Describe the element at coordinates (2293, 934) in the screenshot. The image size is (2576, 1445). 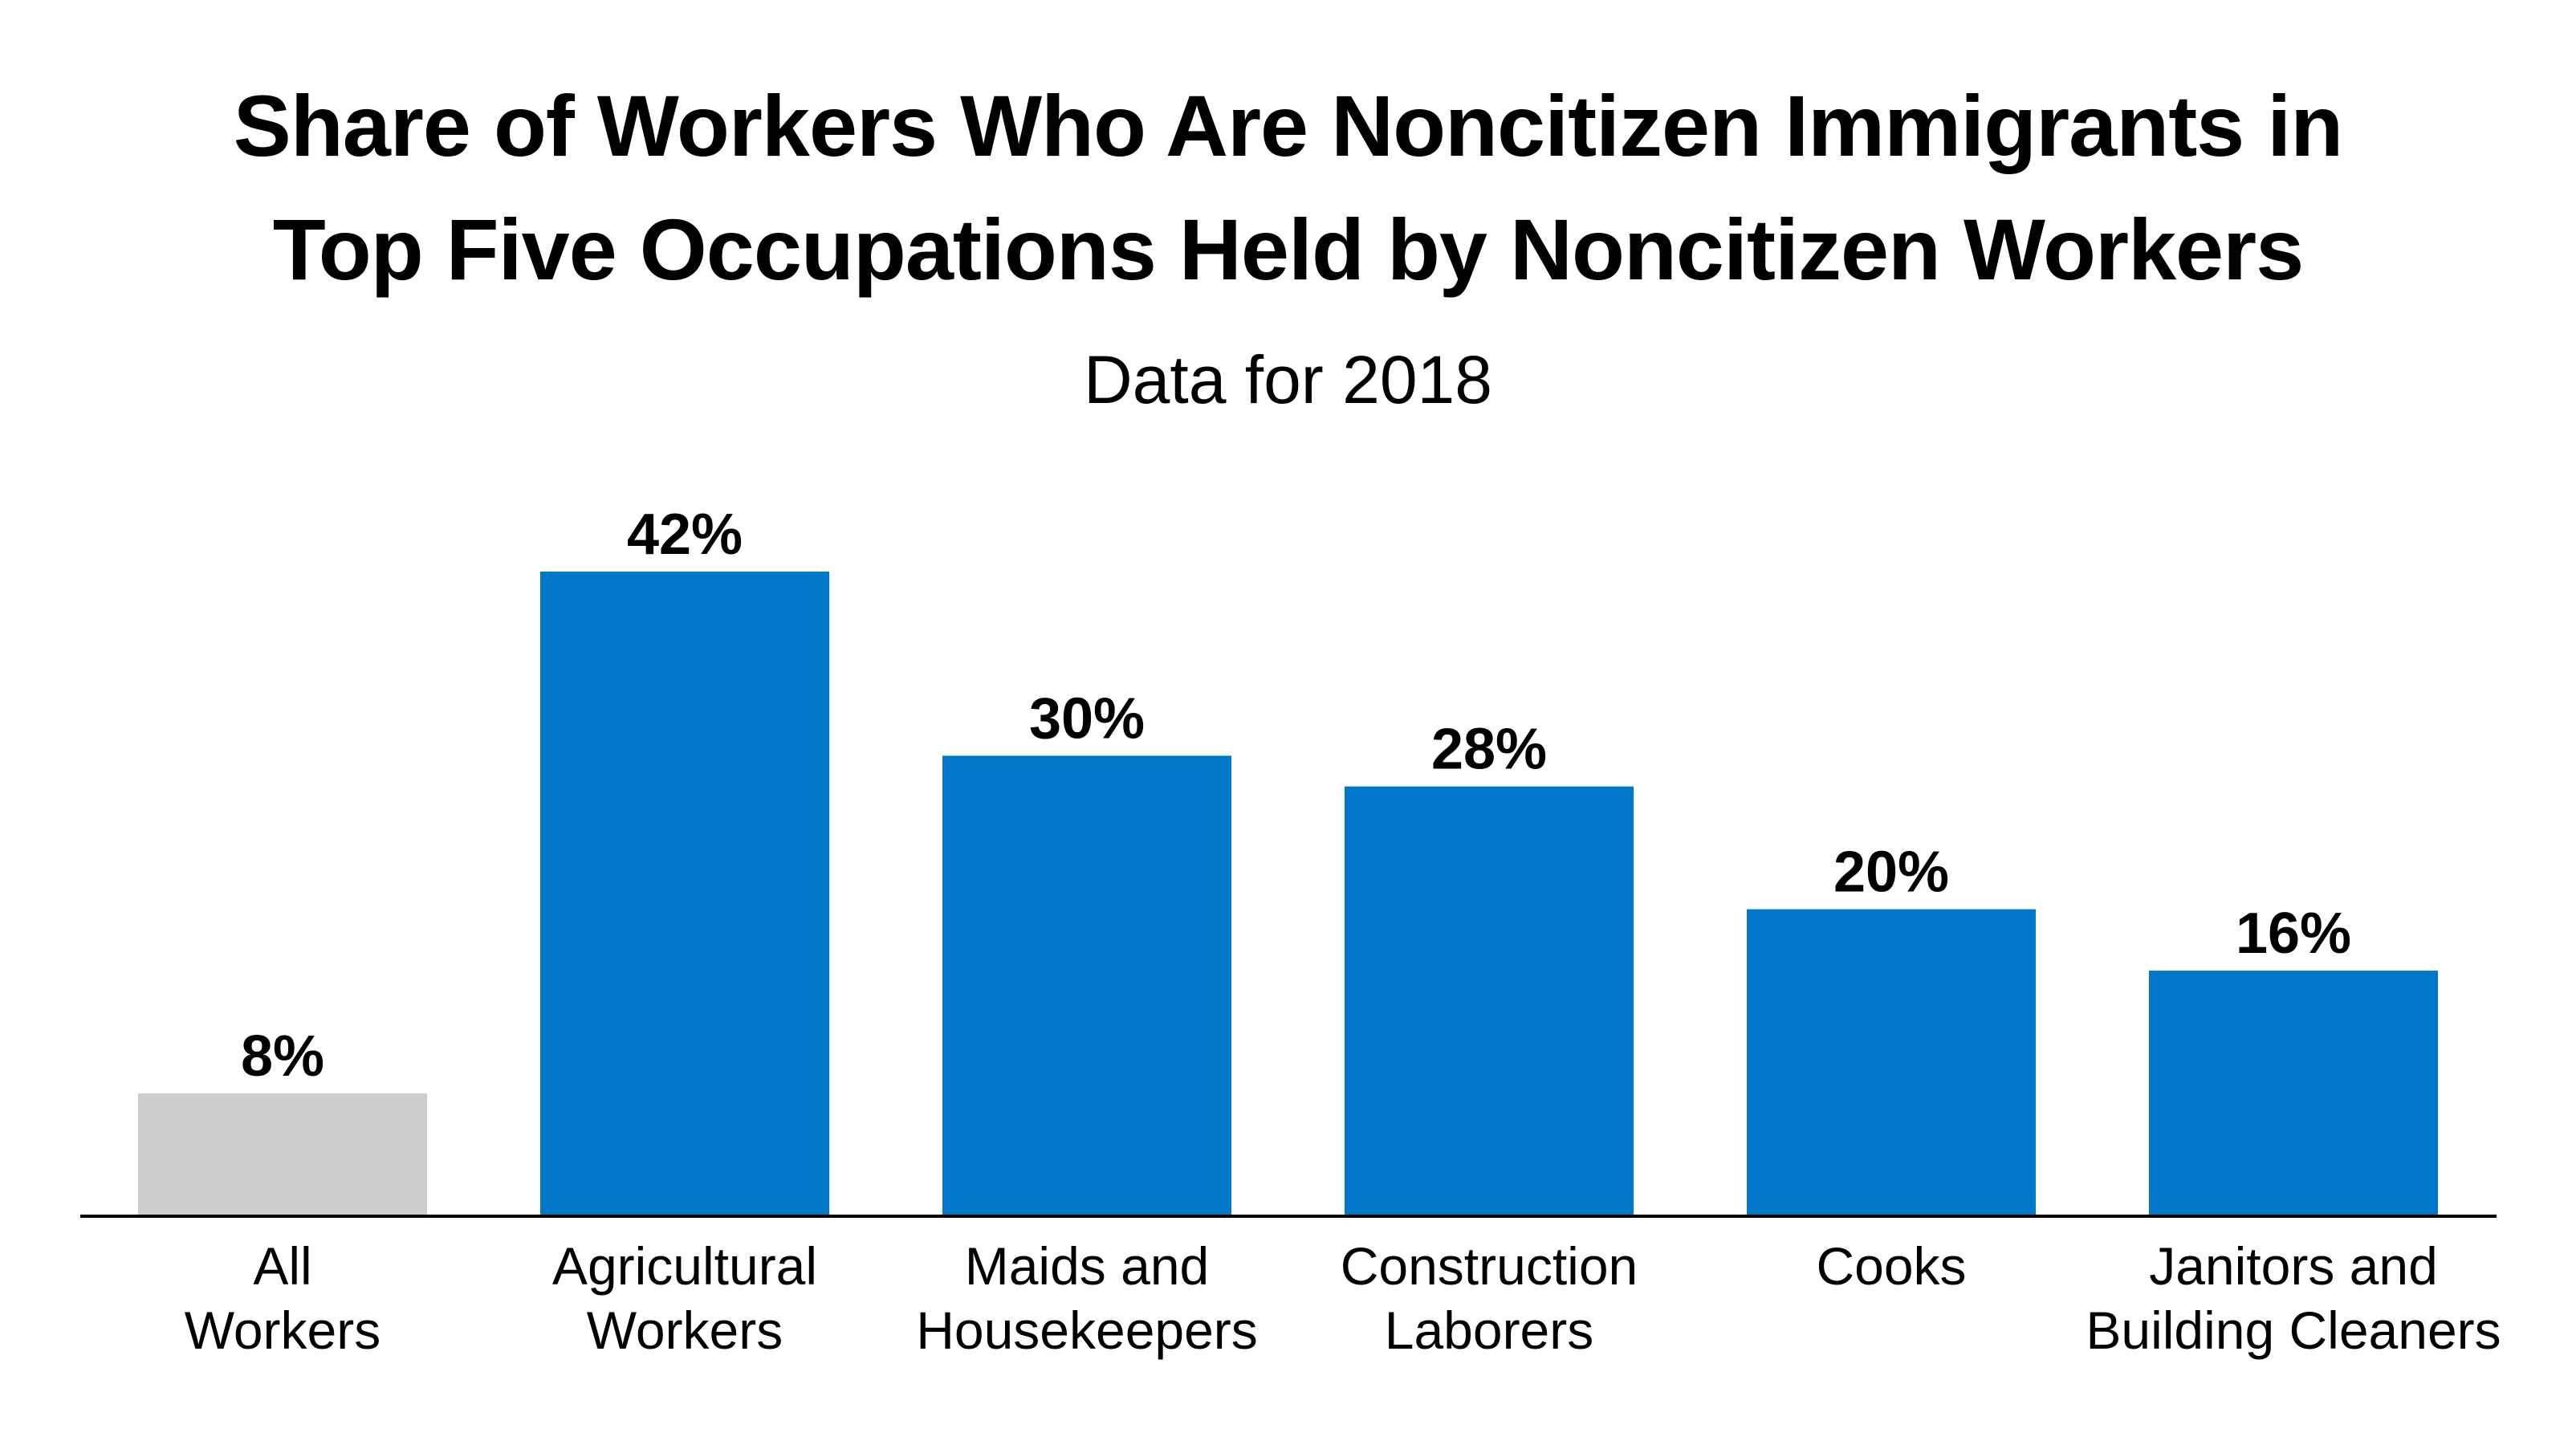
I see `bar-value-label-5: 16%` at that location.